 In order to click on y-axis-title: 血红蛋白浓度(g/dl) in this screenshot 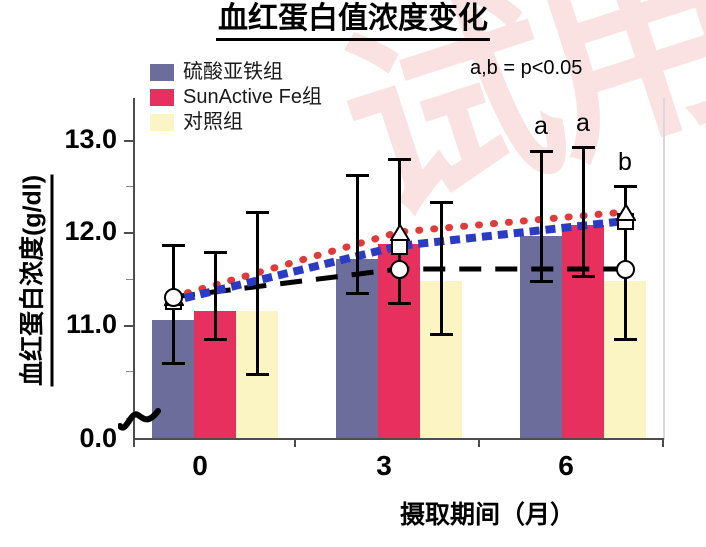, I will do `click(33, 281)`.